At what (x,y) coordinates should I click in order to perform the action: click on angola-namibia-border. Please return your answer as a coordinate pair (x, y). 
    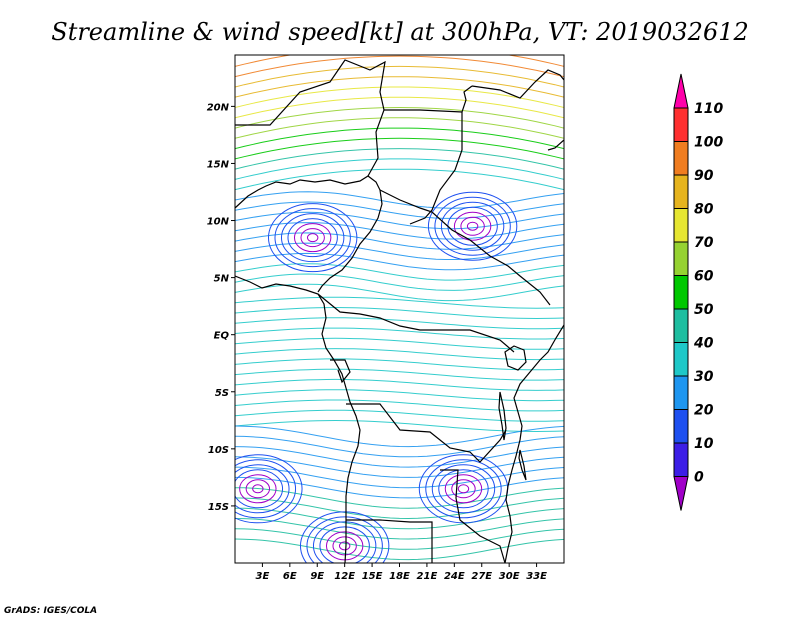
    Looking at the image, I should click on (389, 541).